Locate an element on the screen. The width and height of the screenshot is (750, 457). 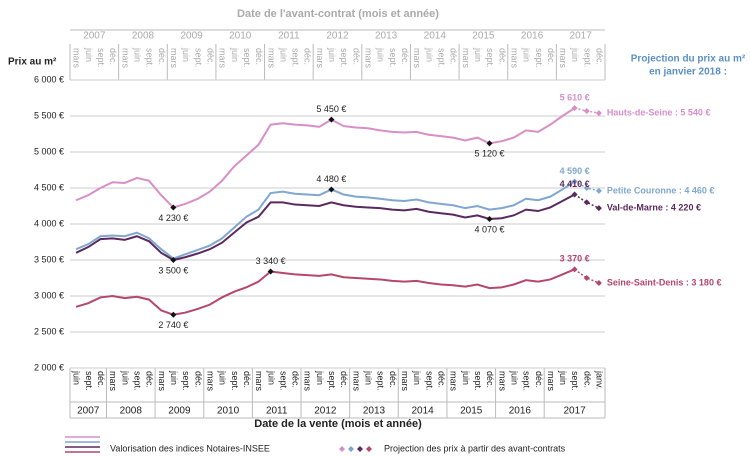
year-label: 2007 is located at coordinates (88, 411).